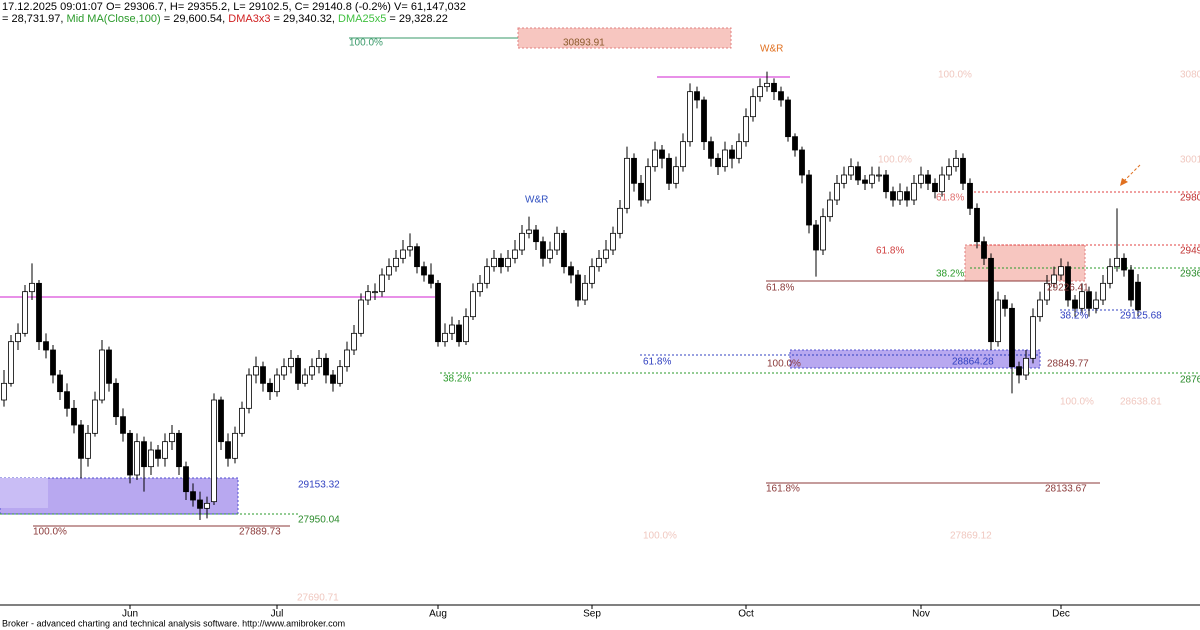 This screenshot has width=1200, height=630. What do you see at coordinates (746, 614) in the screenshot?
I see `x-tick-label: Oct` at bounding box center [746, 614].